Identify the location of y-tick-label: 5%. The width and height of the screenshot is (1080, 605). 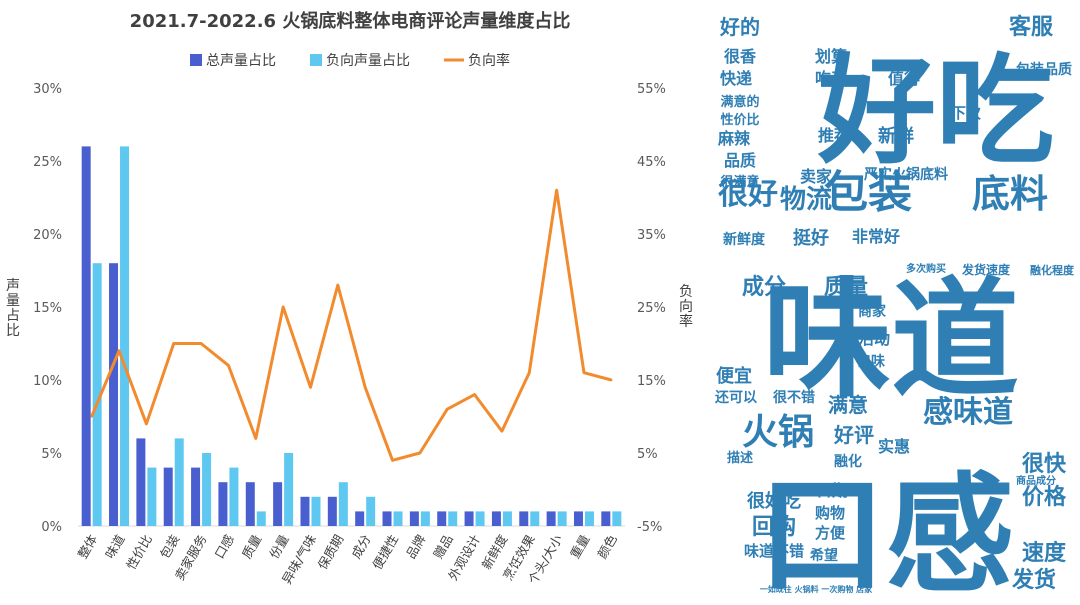
(51, 454).